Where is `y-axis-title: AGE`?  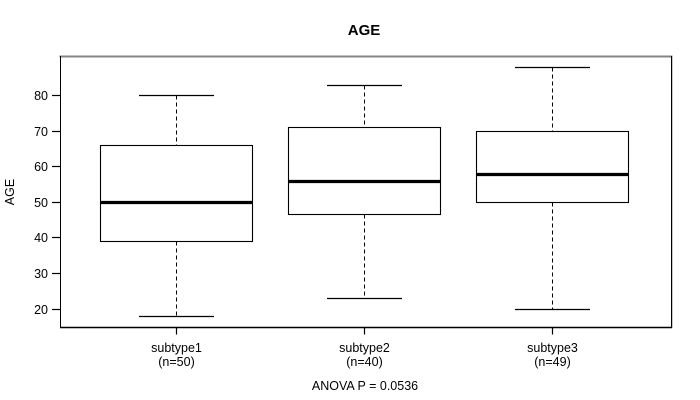 y-axis-title: AGE is located at coordinates (10, 192).